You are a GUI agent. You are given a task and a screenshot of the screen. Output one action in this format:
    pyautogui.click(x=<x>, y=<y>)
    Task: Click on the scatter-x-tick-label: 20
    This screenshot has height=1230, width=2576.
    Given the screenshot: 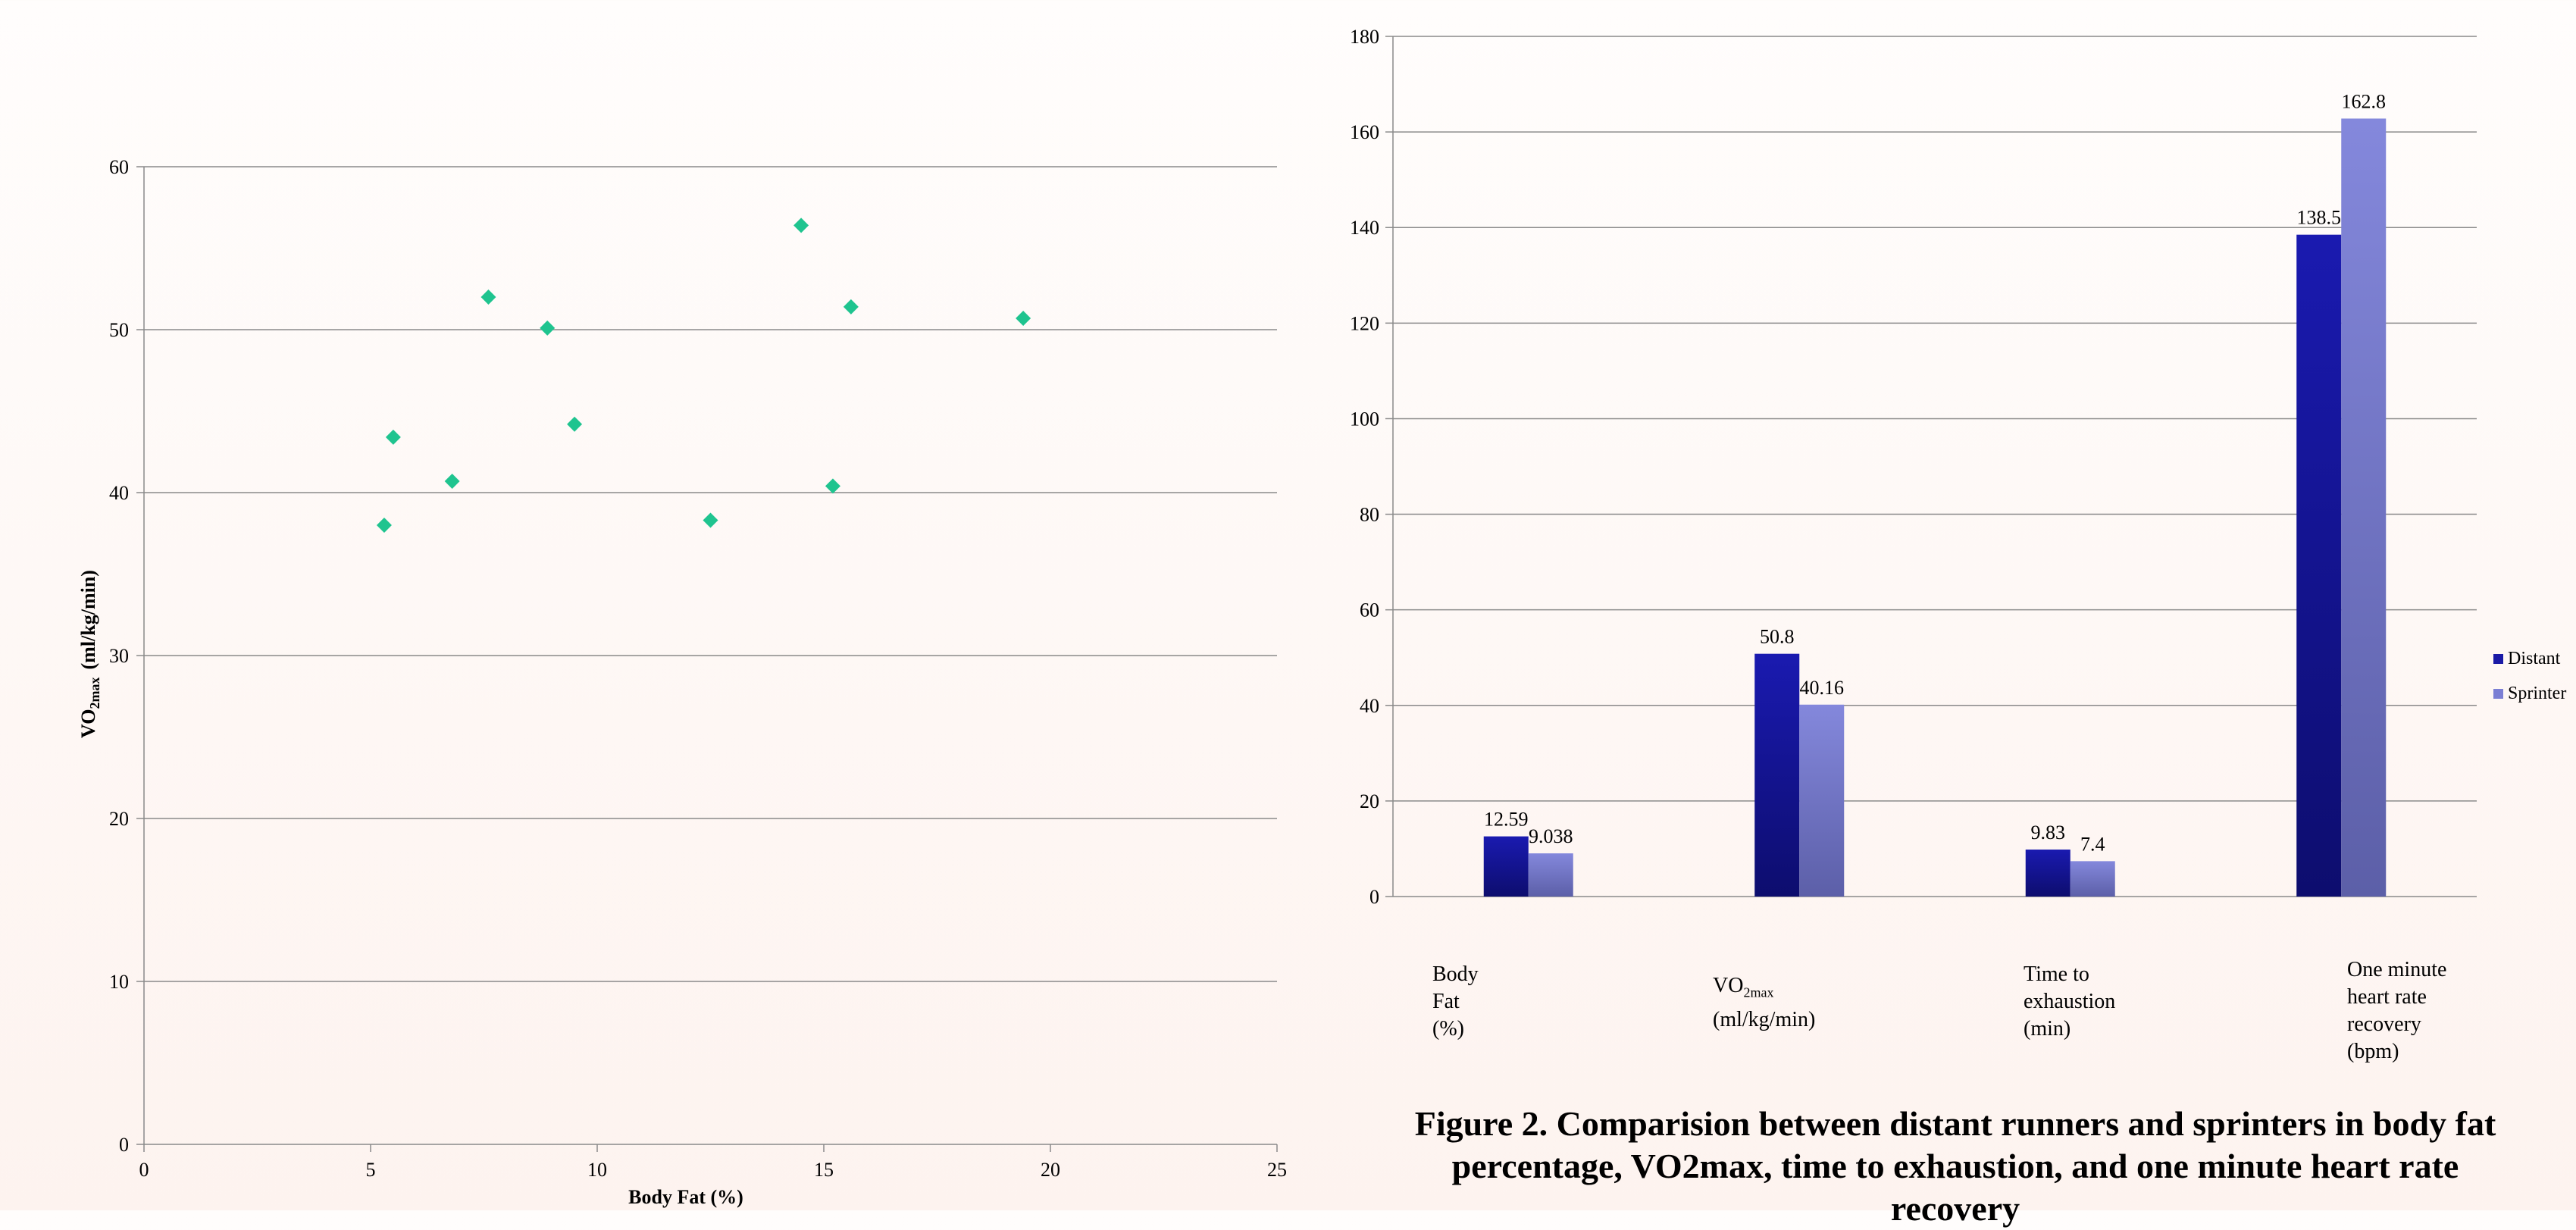 What is the action you would take?
    pyautogui.click(x=1050, y=1170)
    